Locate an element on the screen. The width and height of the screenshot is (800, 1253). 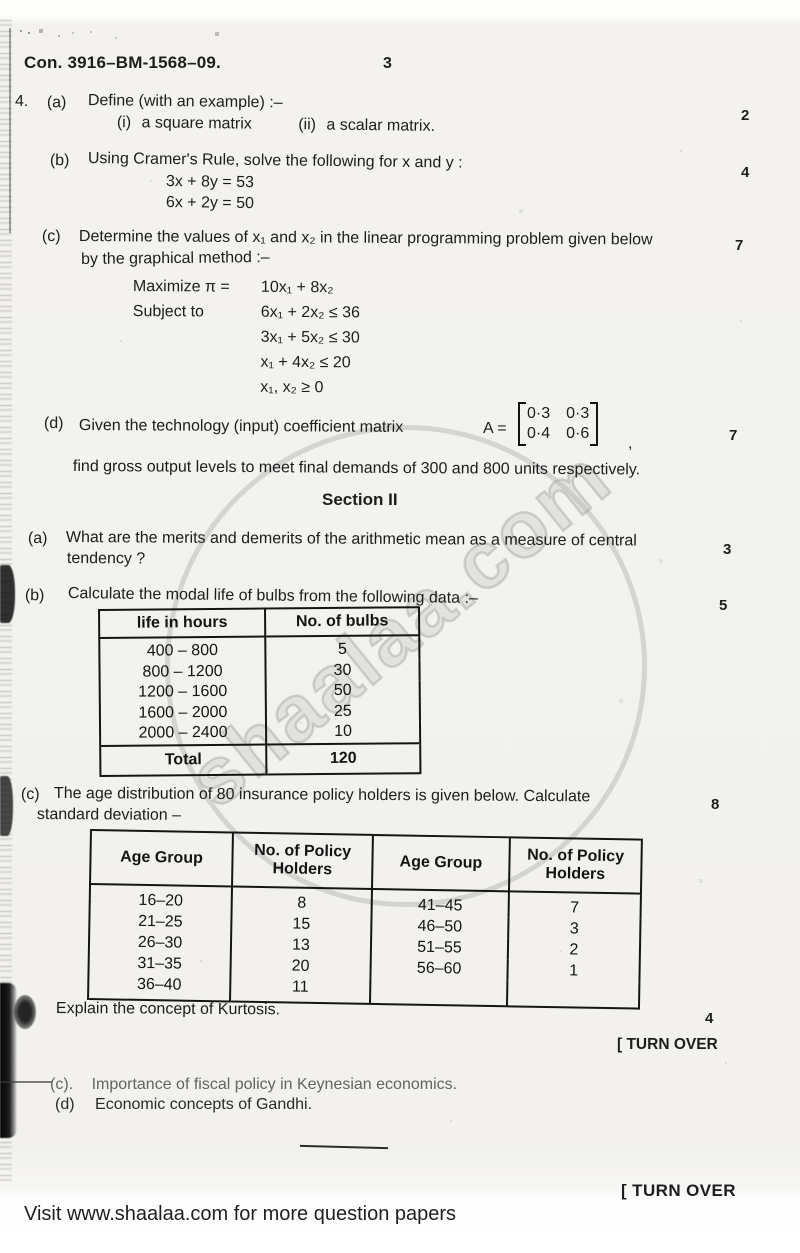
cell-range: 1200 – 1600 is located at coordinates (182, 692).